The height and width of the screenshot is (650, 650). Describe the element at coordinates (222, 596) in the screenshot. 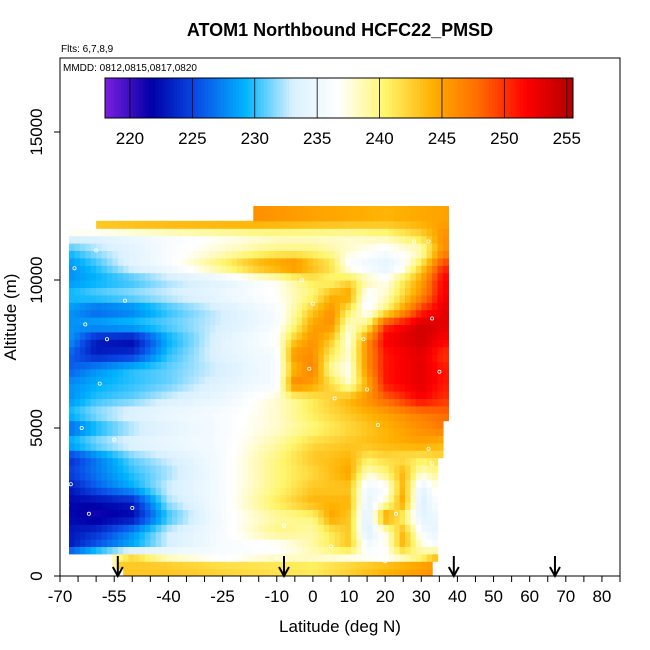

I see `x-tick-label: -25` at that location.